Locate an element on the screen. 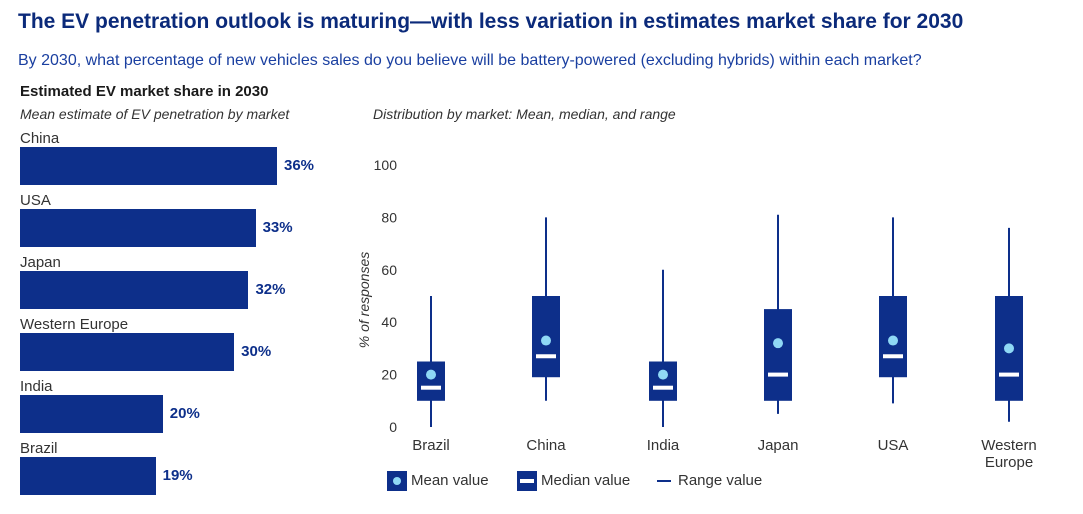  y-tick-label: 60 is located at coordinates (389, 270).